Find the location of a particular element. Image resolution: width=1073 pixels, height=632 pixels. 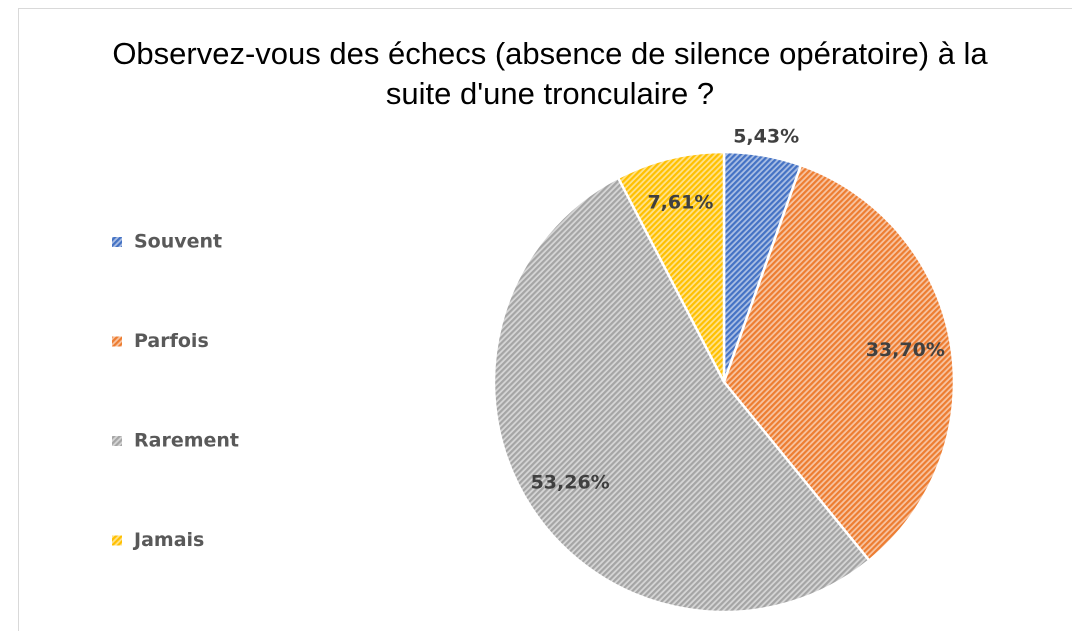

data-label: 7,61% is located at coordinates (680, 203).